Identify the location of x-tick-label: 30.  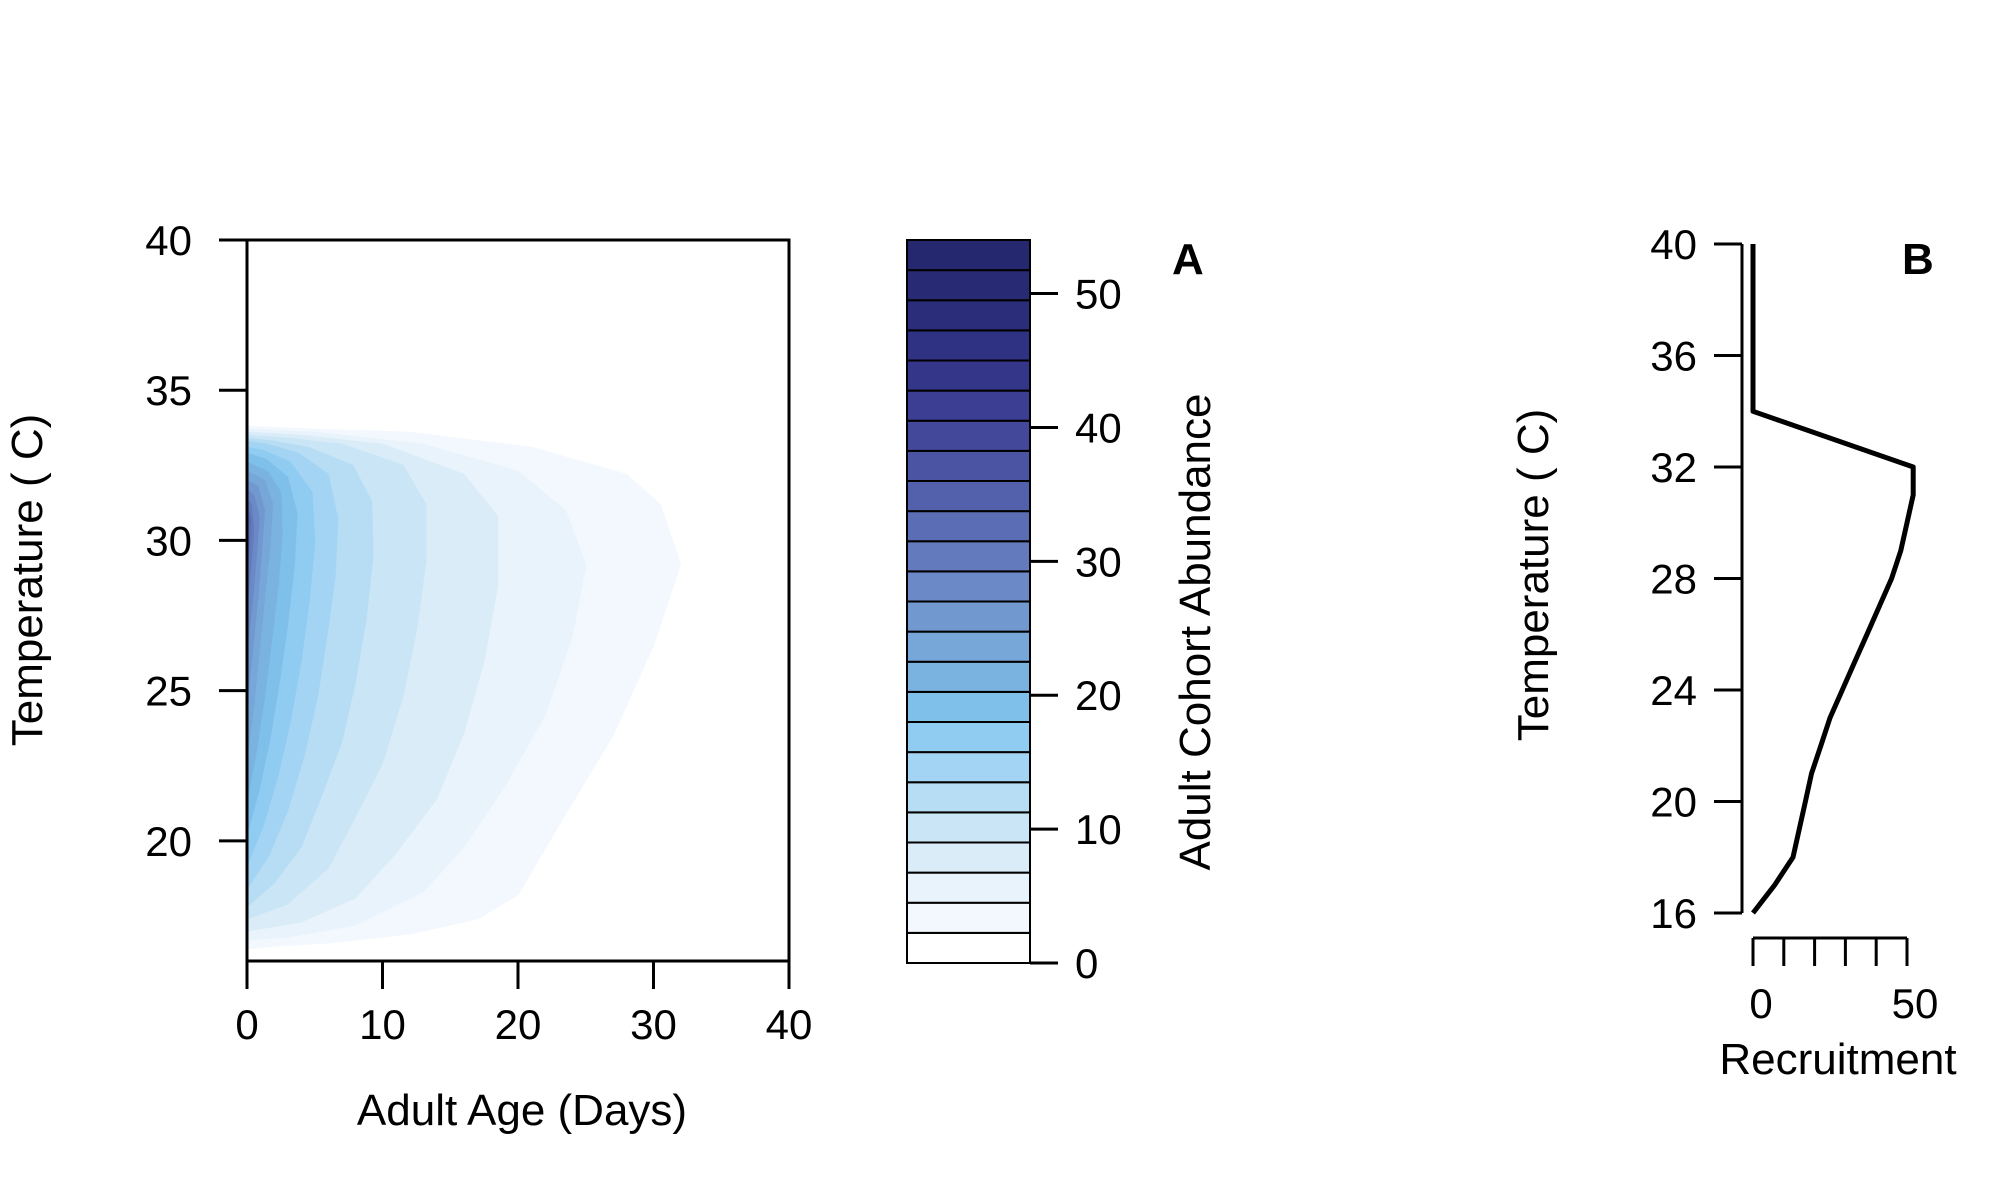
(653, 1024).